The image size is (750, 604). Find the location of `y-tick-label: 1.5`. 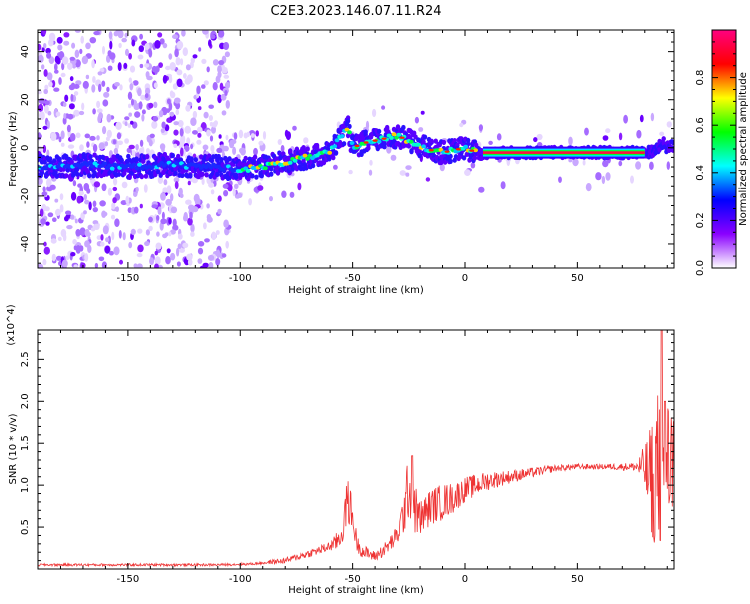

y-tick-label: 1.5 is located at coordinates (25, 443).